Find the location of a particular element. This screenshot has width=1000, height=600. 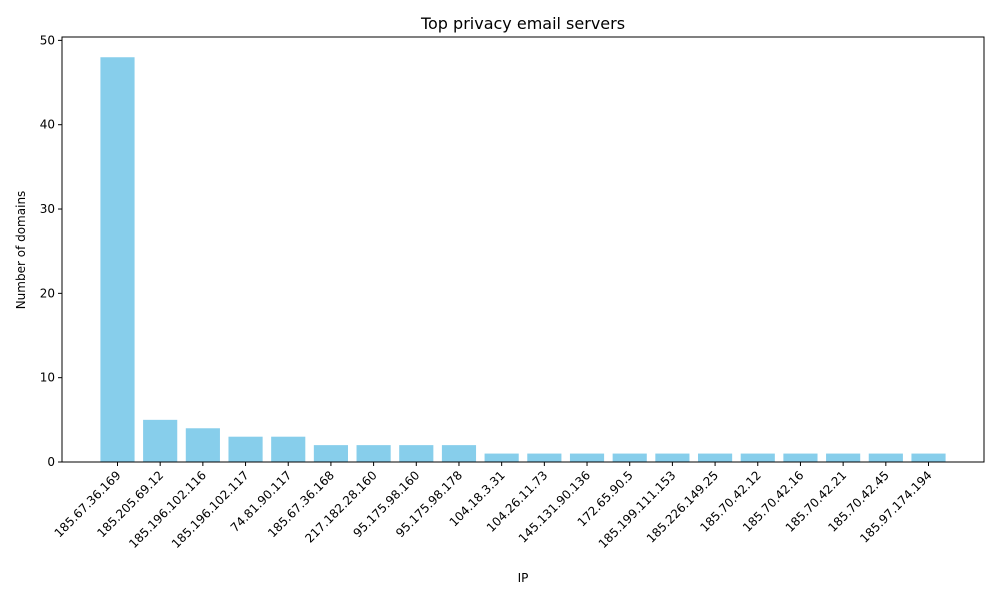

x-tick-label: 145.131.90.136 is located at coordinates (554, 506).